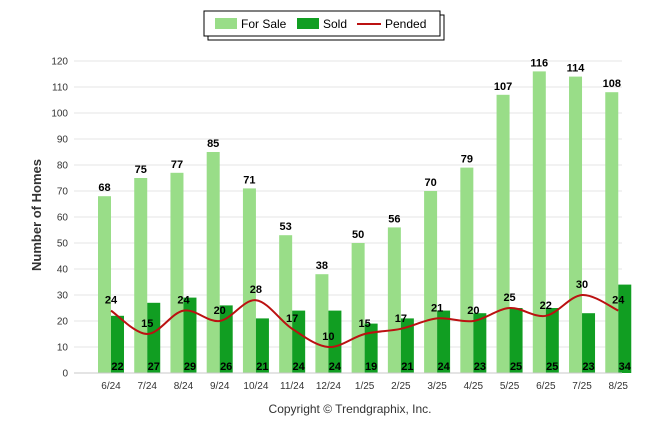  Describe the element at coordinates (546, 306) in the screenshot. I see `label-pended: 22` at that location.